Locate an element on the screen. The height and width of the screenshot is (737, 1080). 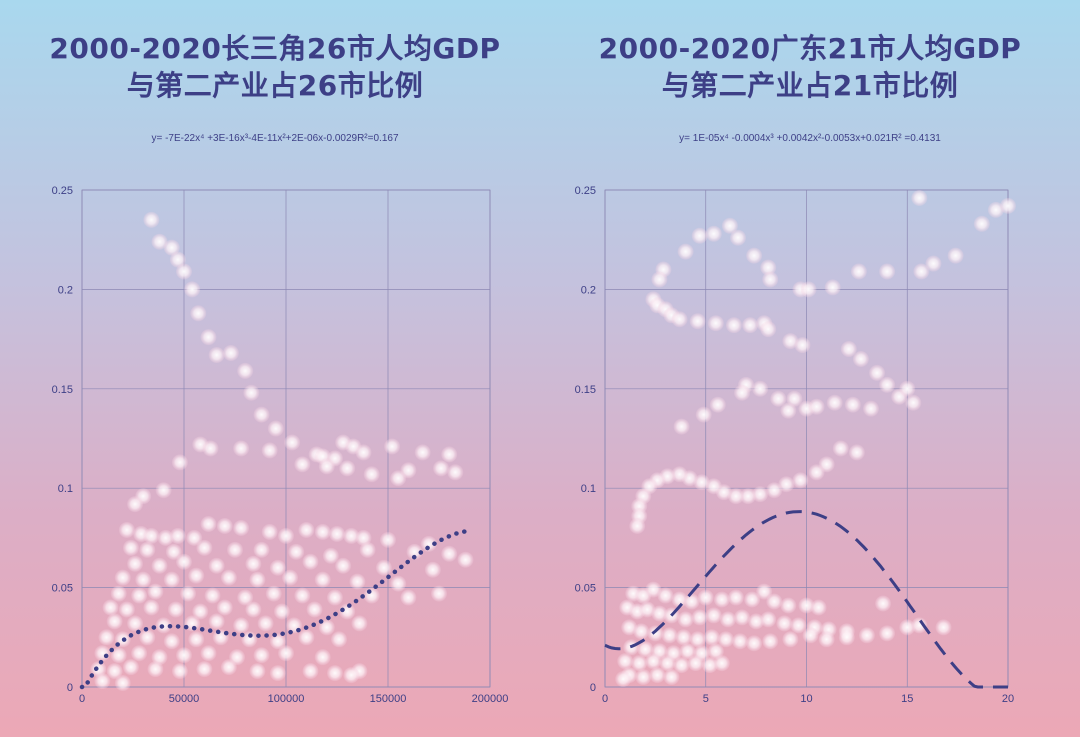
x-tick-label: 50000 is located at coordinates (184, 699).